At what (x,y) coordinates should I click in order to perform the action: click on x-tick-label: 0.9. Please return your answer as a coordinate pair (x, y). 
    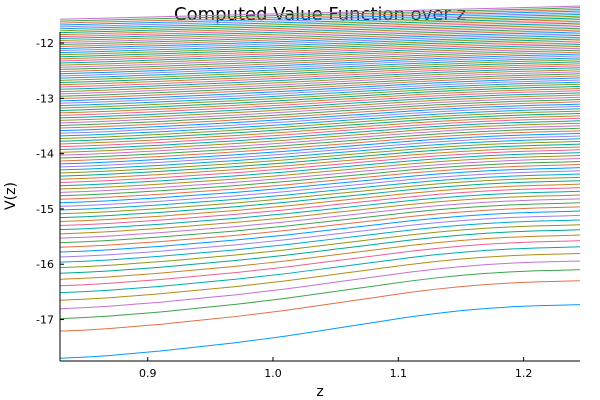
    Looking at the image, I should click on (148, 373).